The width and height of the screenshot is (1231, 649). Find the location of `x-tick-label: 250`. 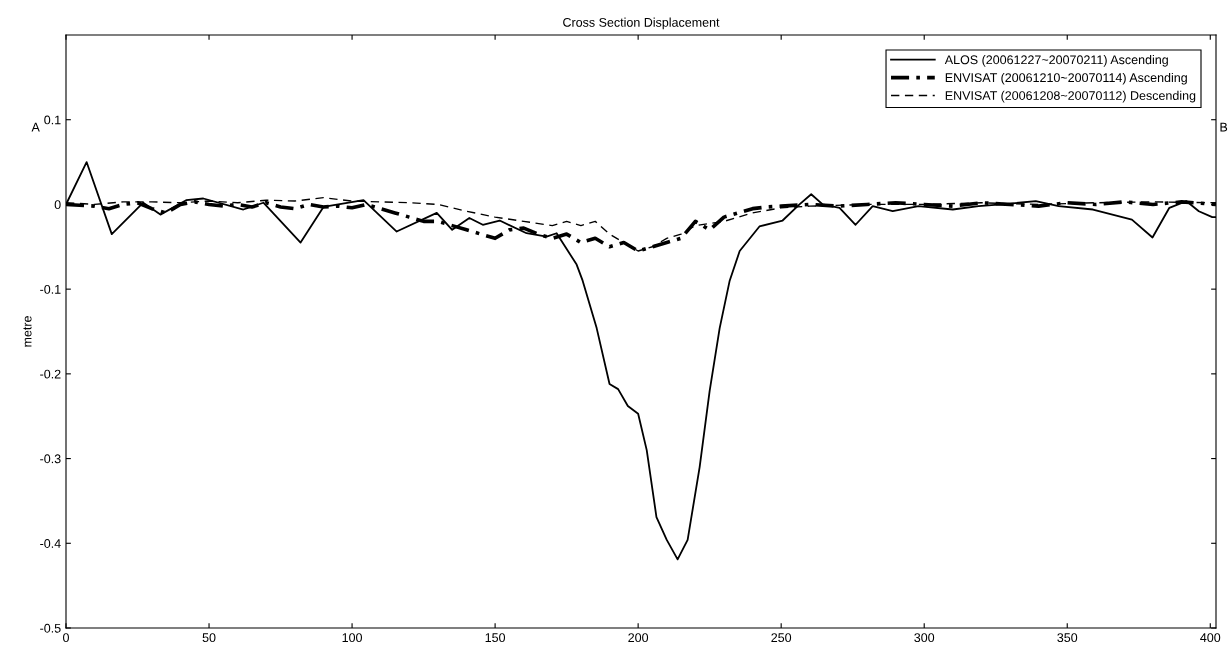

x-tick-label: 250 is located at coordinates (781, 638).